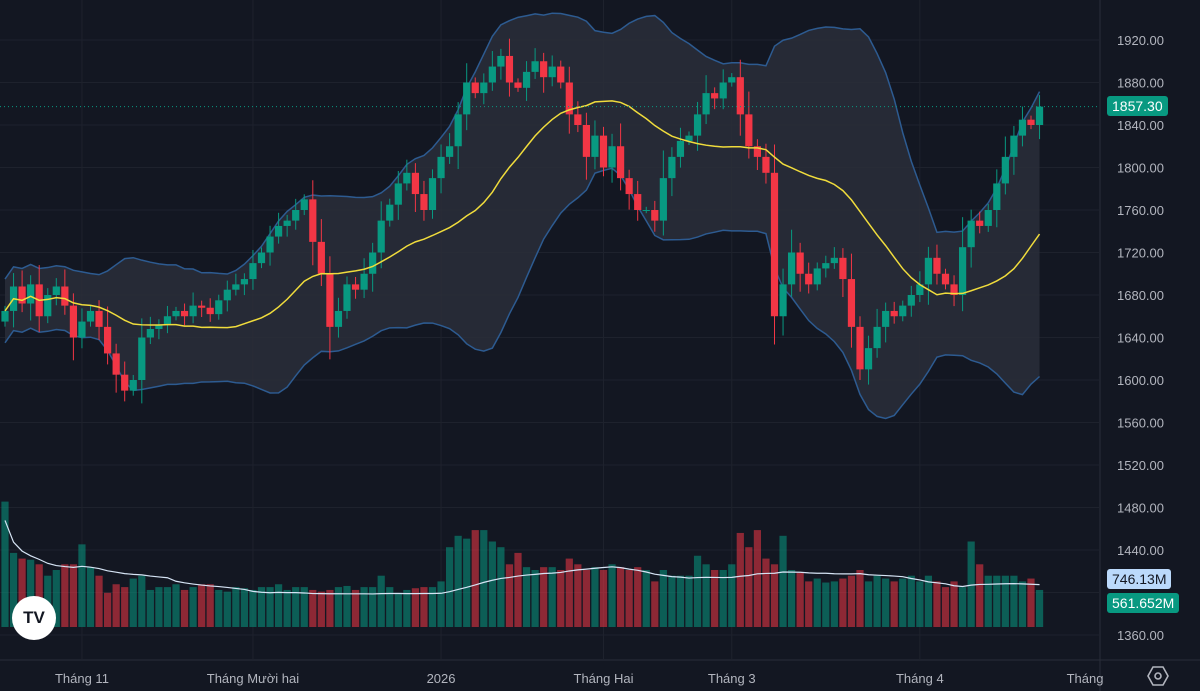 Image resolution: width=1200 pixels, height=691 pixels. I want to click on time-tick-label: Tháng Mười hai, so click(253, 678).